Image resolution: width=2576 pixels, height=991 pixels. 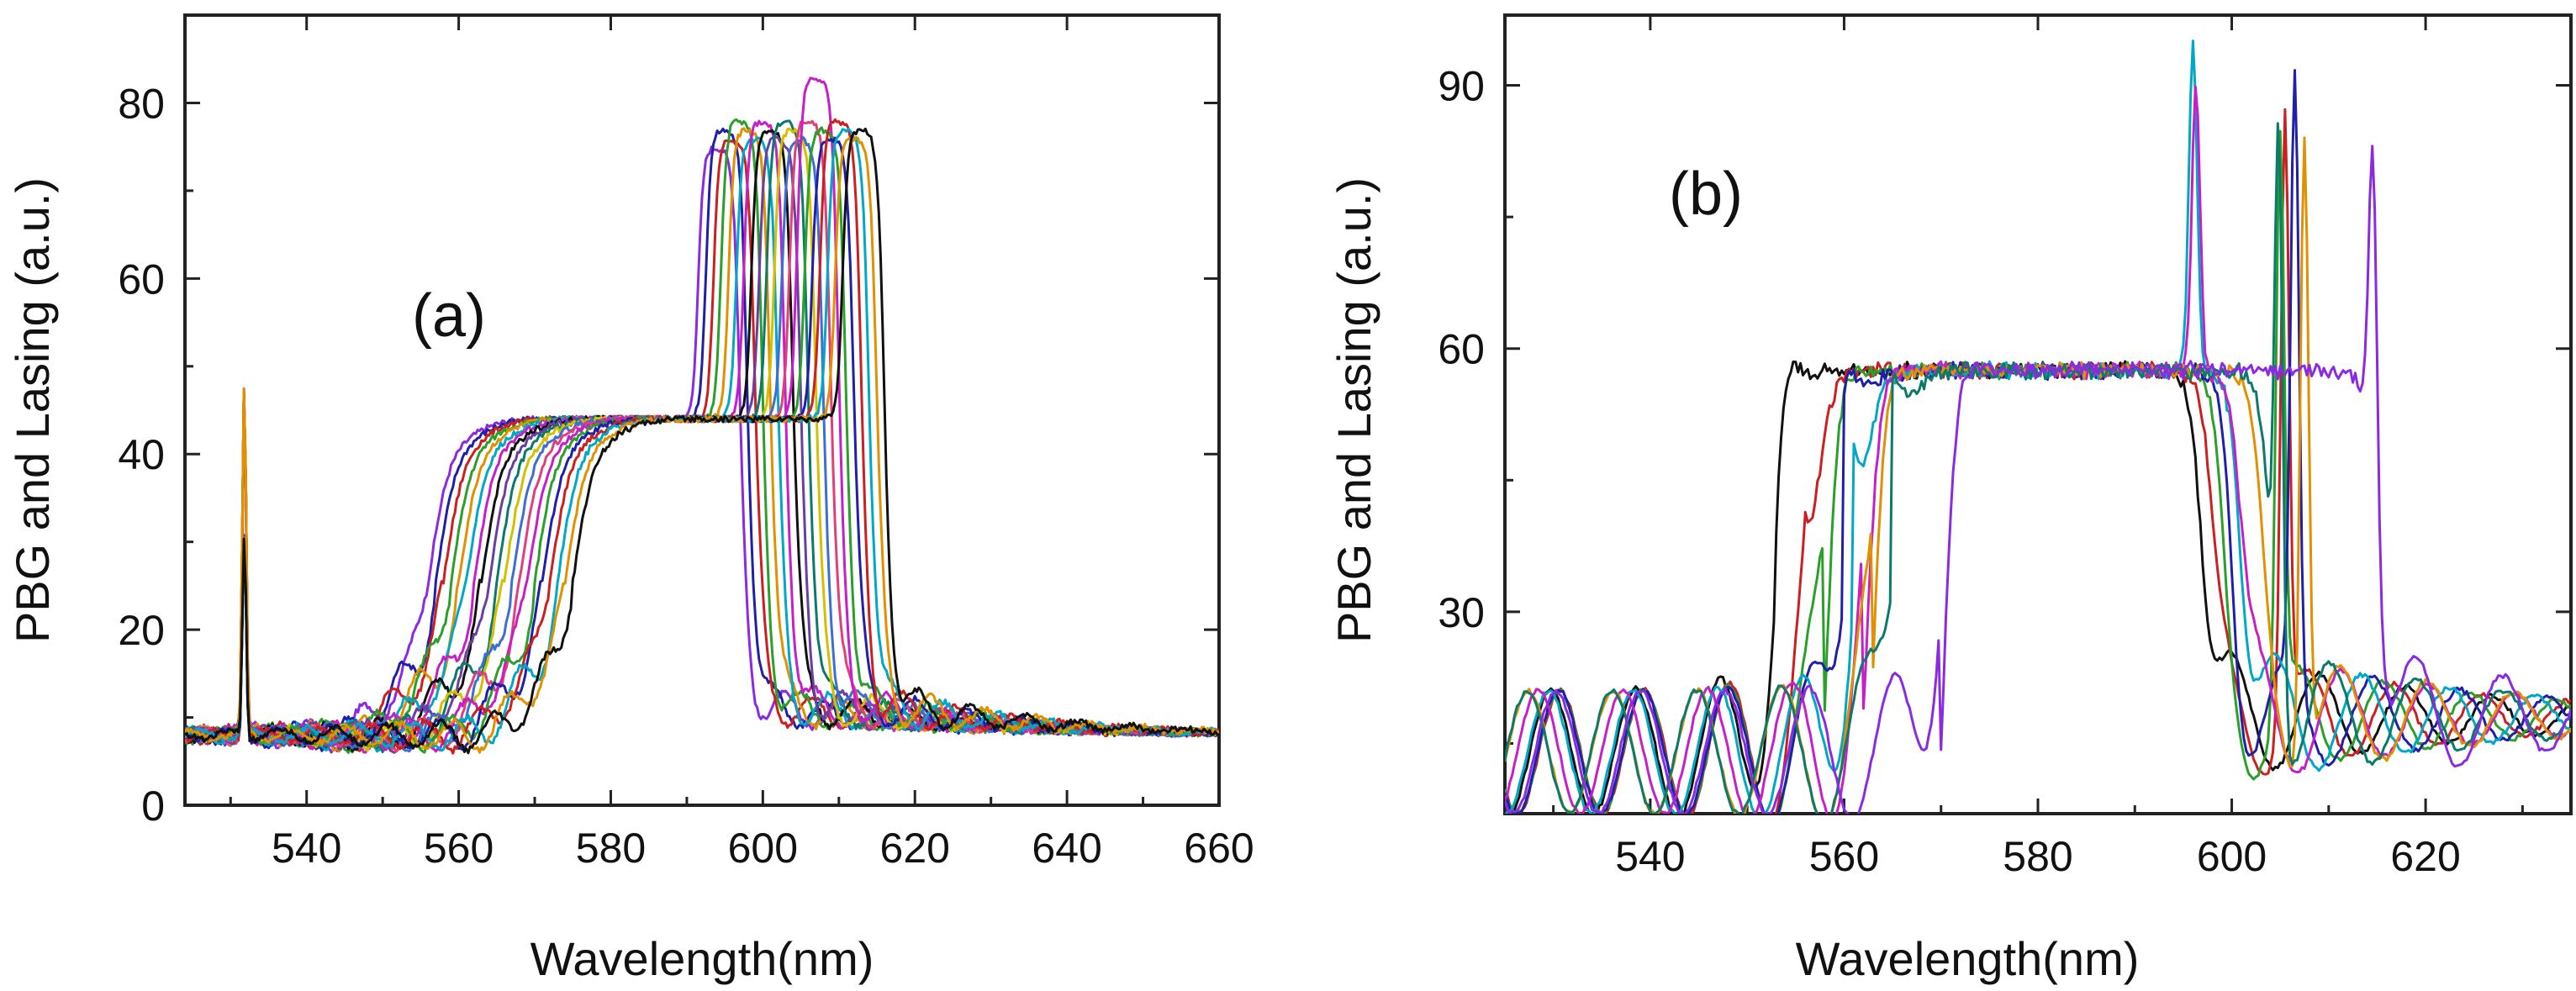 What do you see at coordinates (1461, 86) in the screenshot?
I see `y-tick-label: 90` at bounding box center [1461, 86].